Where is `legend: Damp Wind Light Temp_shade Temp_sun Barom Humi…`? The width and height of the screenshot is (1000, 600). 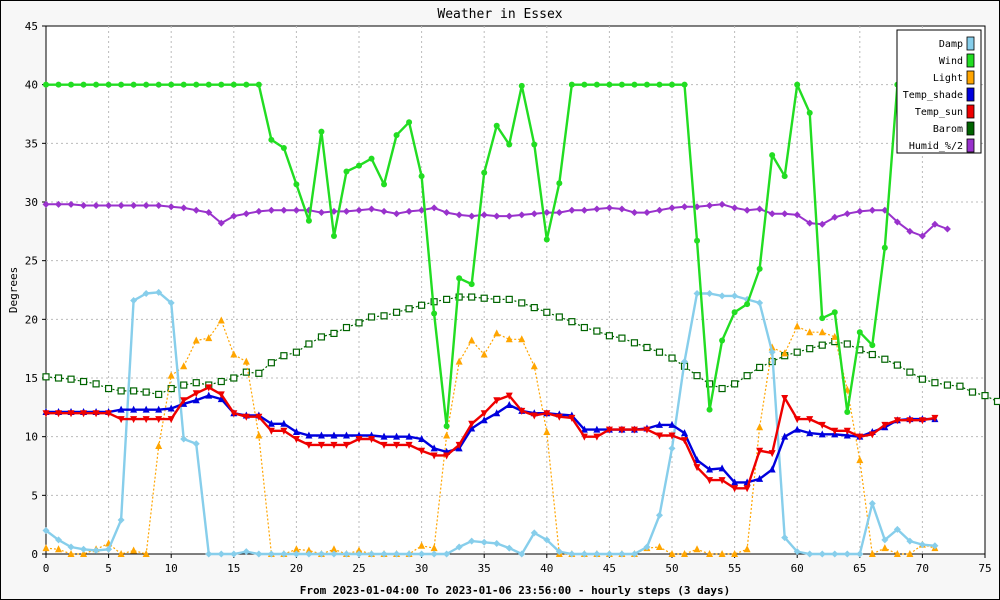
legend: Damp Wind Light Temp_shade Temp_sun Barom Humi… is located at coordinates (939, 91).